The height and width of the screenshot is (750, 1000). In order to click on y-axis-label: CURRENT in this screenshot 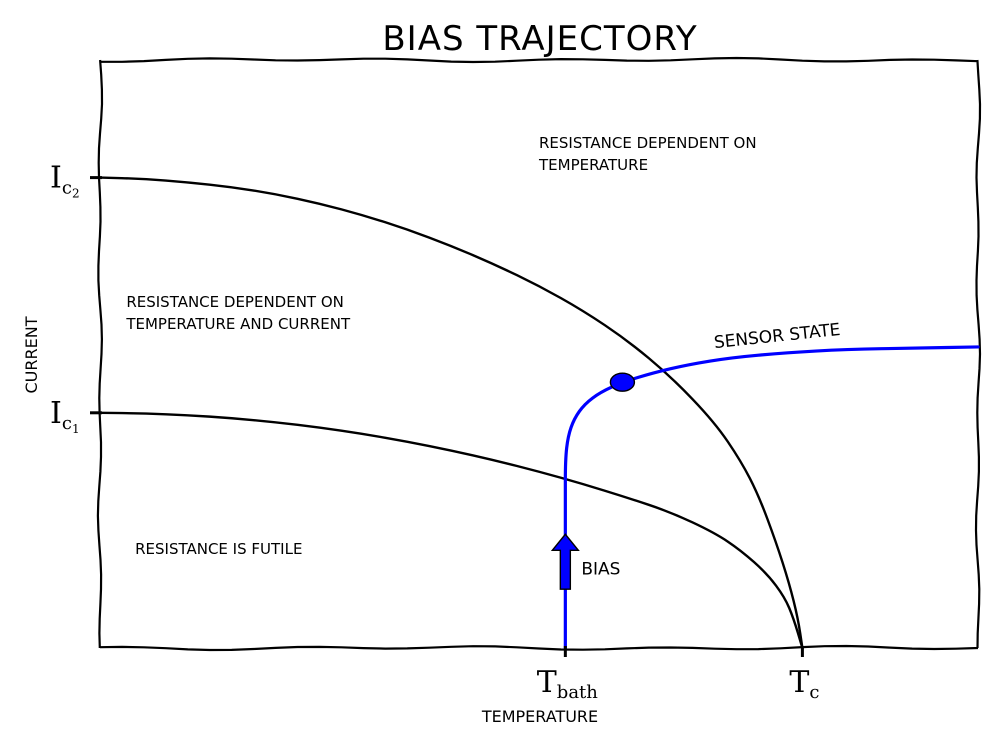, I will do `click(31, 354)`.